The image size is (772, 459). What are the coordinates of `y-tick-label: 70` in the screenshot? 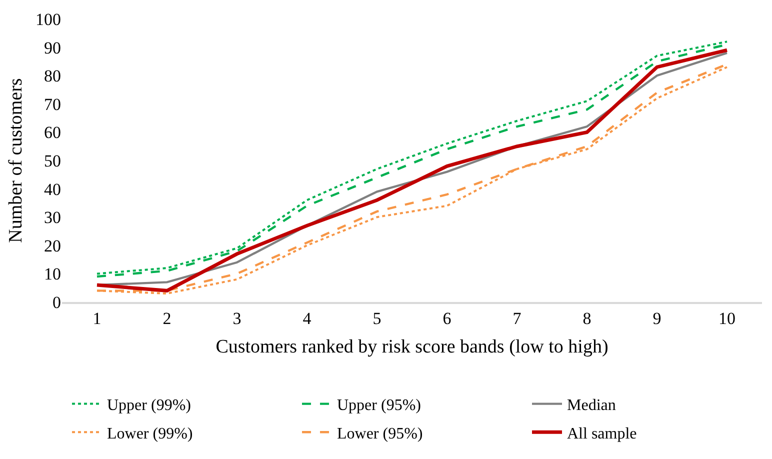 It's located at (52, 104).